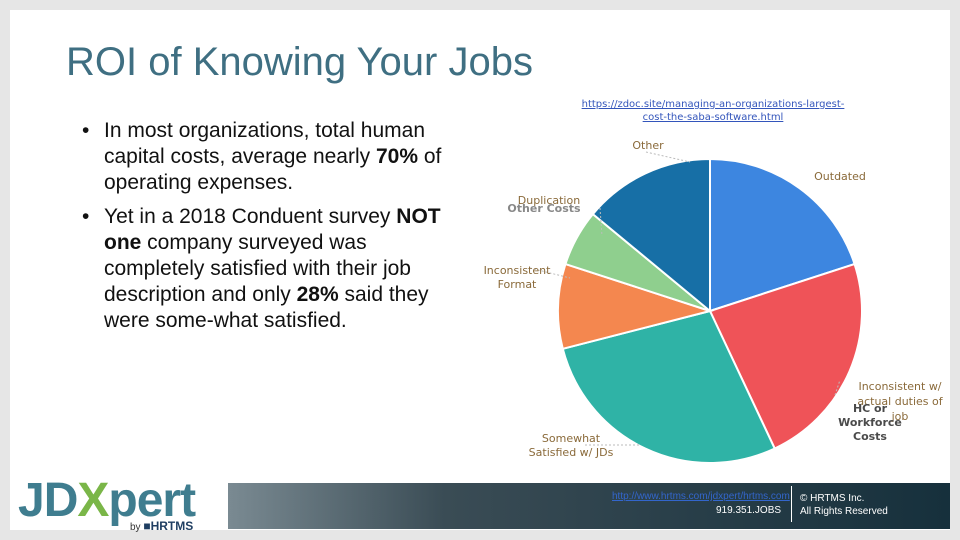 Image resolution: width=960 pixels, height=540 pixels. What do you see at coordinates (651, 235) in the screenshot?
I see `pie-slice-other` at bounding box center [651, 235].